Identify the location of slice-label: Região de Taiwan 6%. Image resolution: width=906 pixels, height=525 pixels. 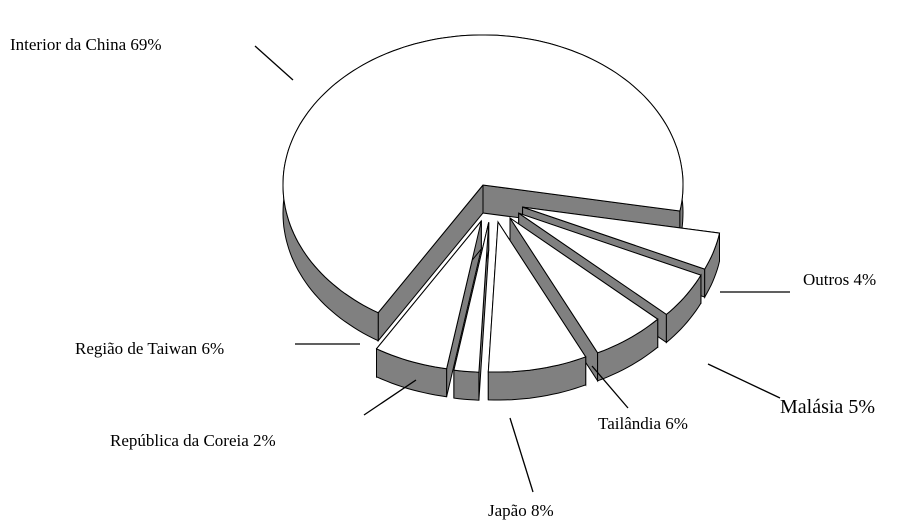
(149, 348).